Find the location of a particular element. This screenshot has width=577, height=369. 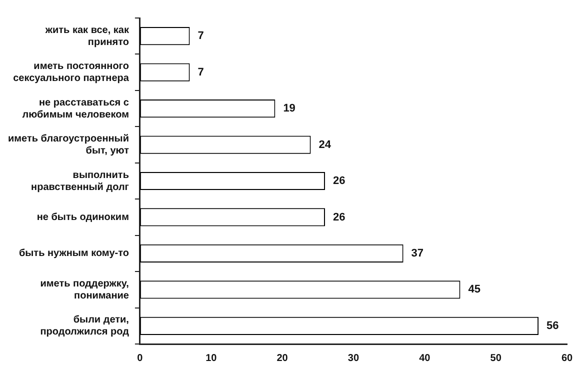

x-tick-label: 20 is located at coordinates (282, 358).